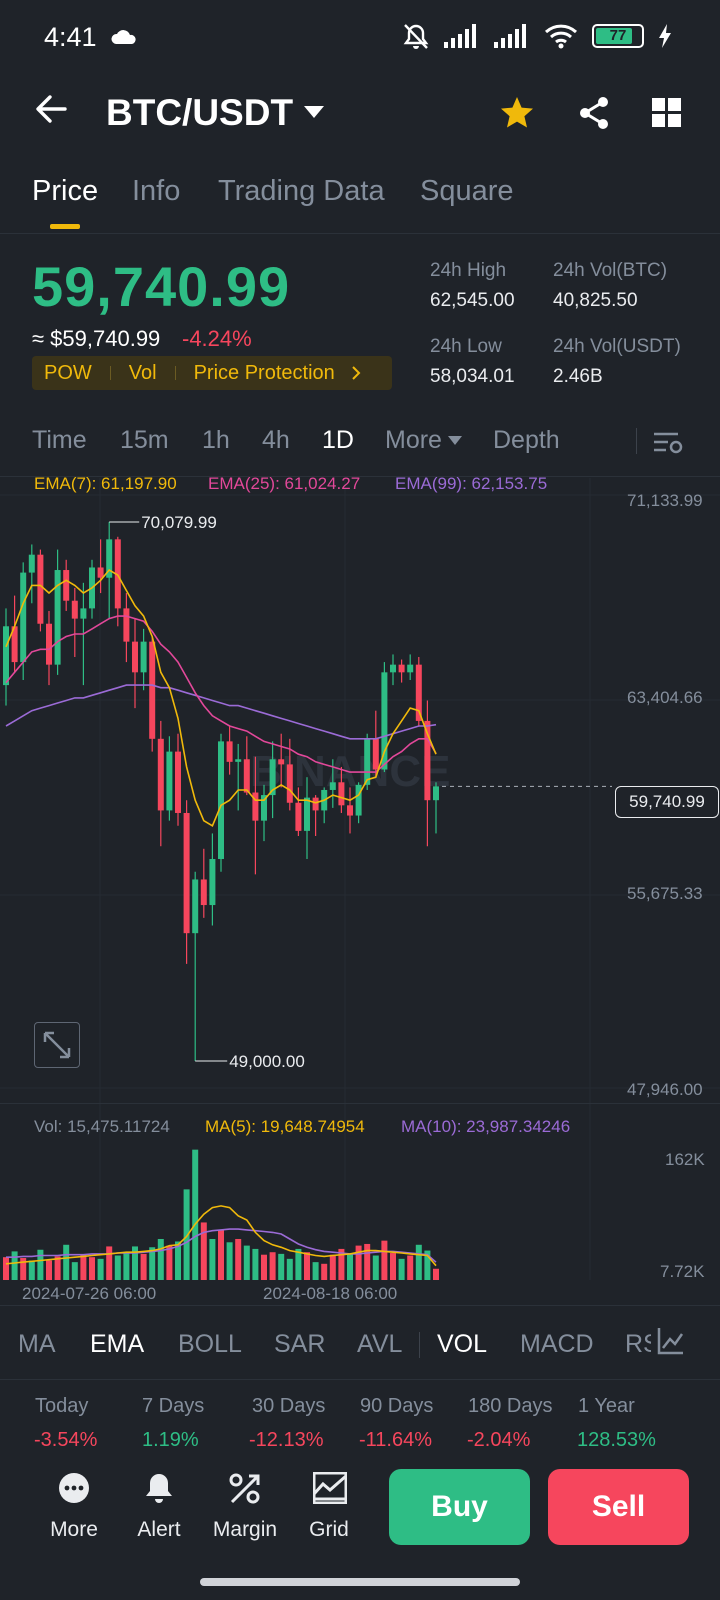 This screenshot has height=1600, width=720. Describe the element at coordinates (89, 1293) in the screenshot. I see `time-axis-label: 2024-07-26 06:00` at that location.